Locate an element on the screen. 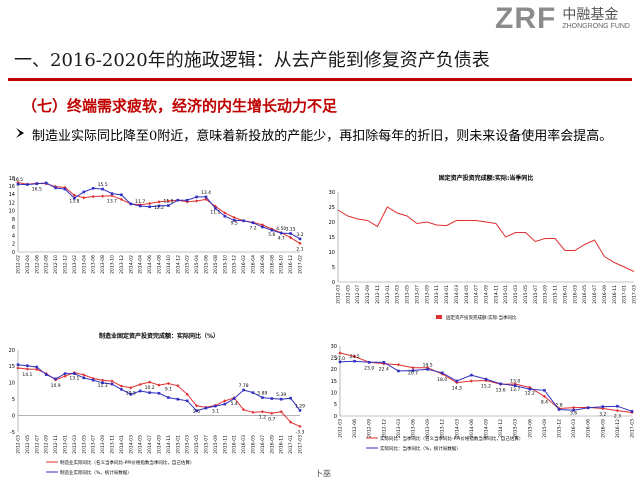 The image size is (640, 480). x-tick-label: 2016-12 is located at coordinates (618, 428).